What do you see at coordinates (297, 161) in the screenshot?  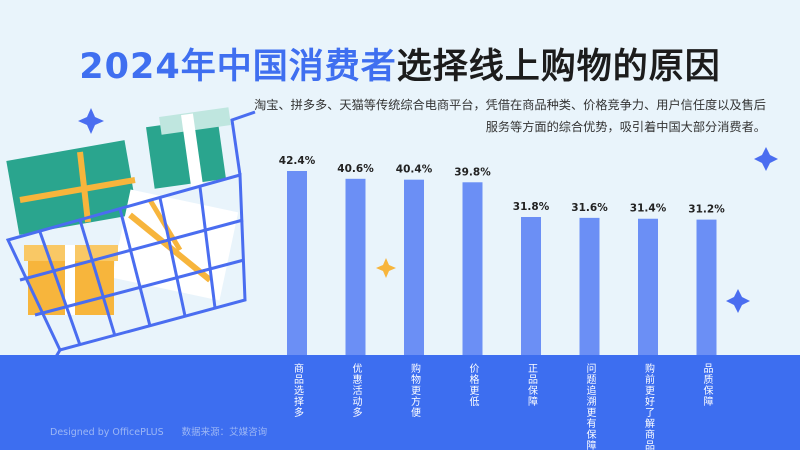 I see `value-label-0: 42.4%` at bounding box center [297, 161].